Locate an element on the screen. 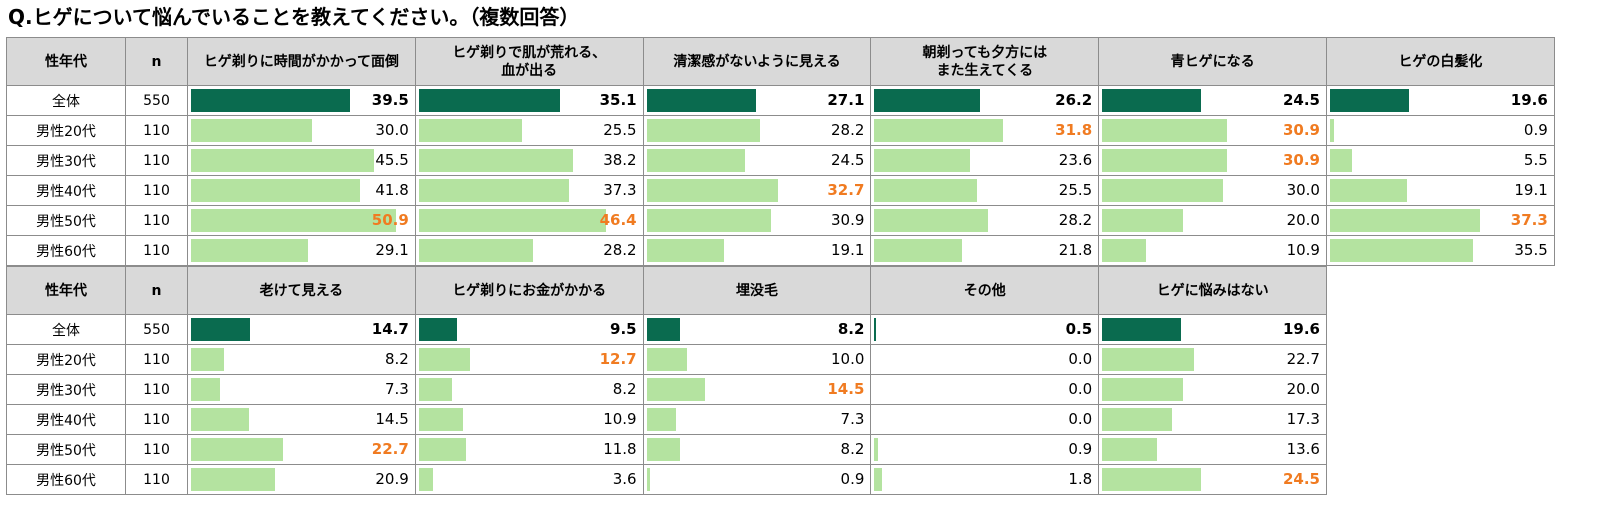 Image resolution: width=1621 pixels, height=513 pixels. value-label: 23.6 is located at coordinates (1075, 160).